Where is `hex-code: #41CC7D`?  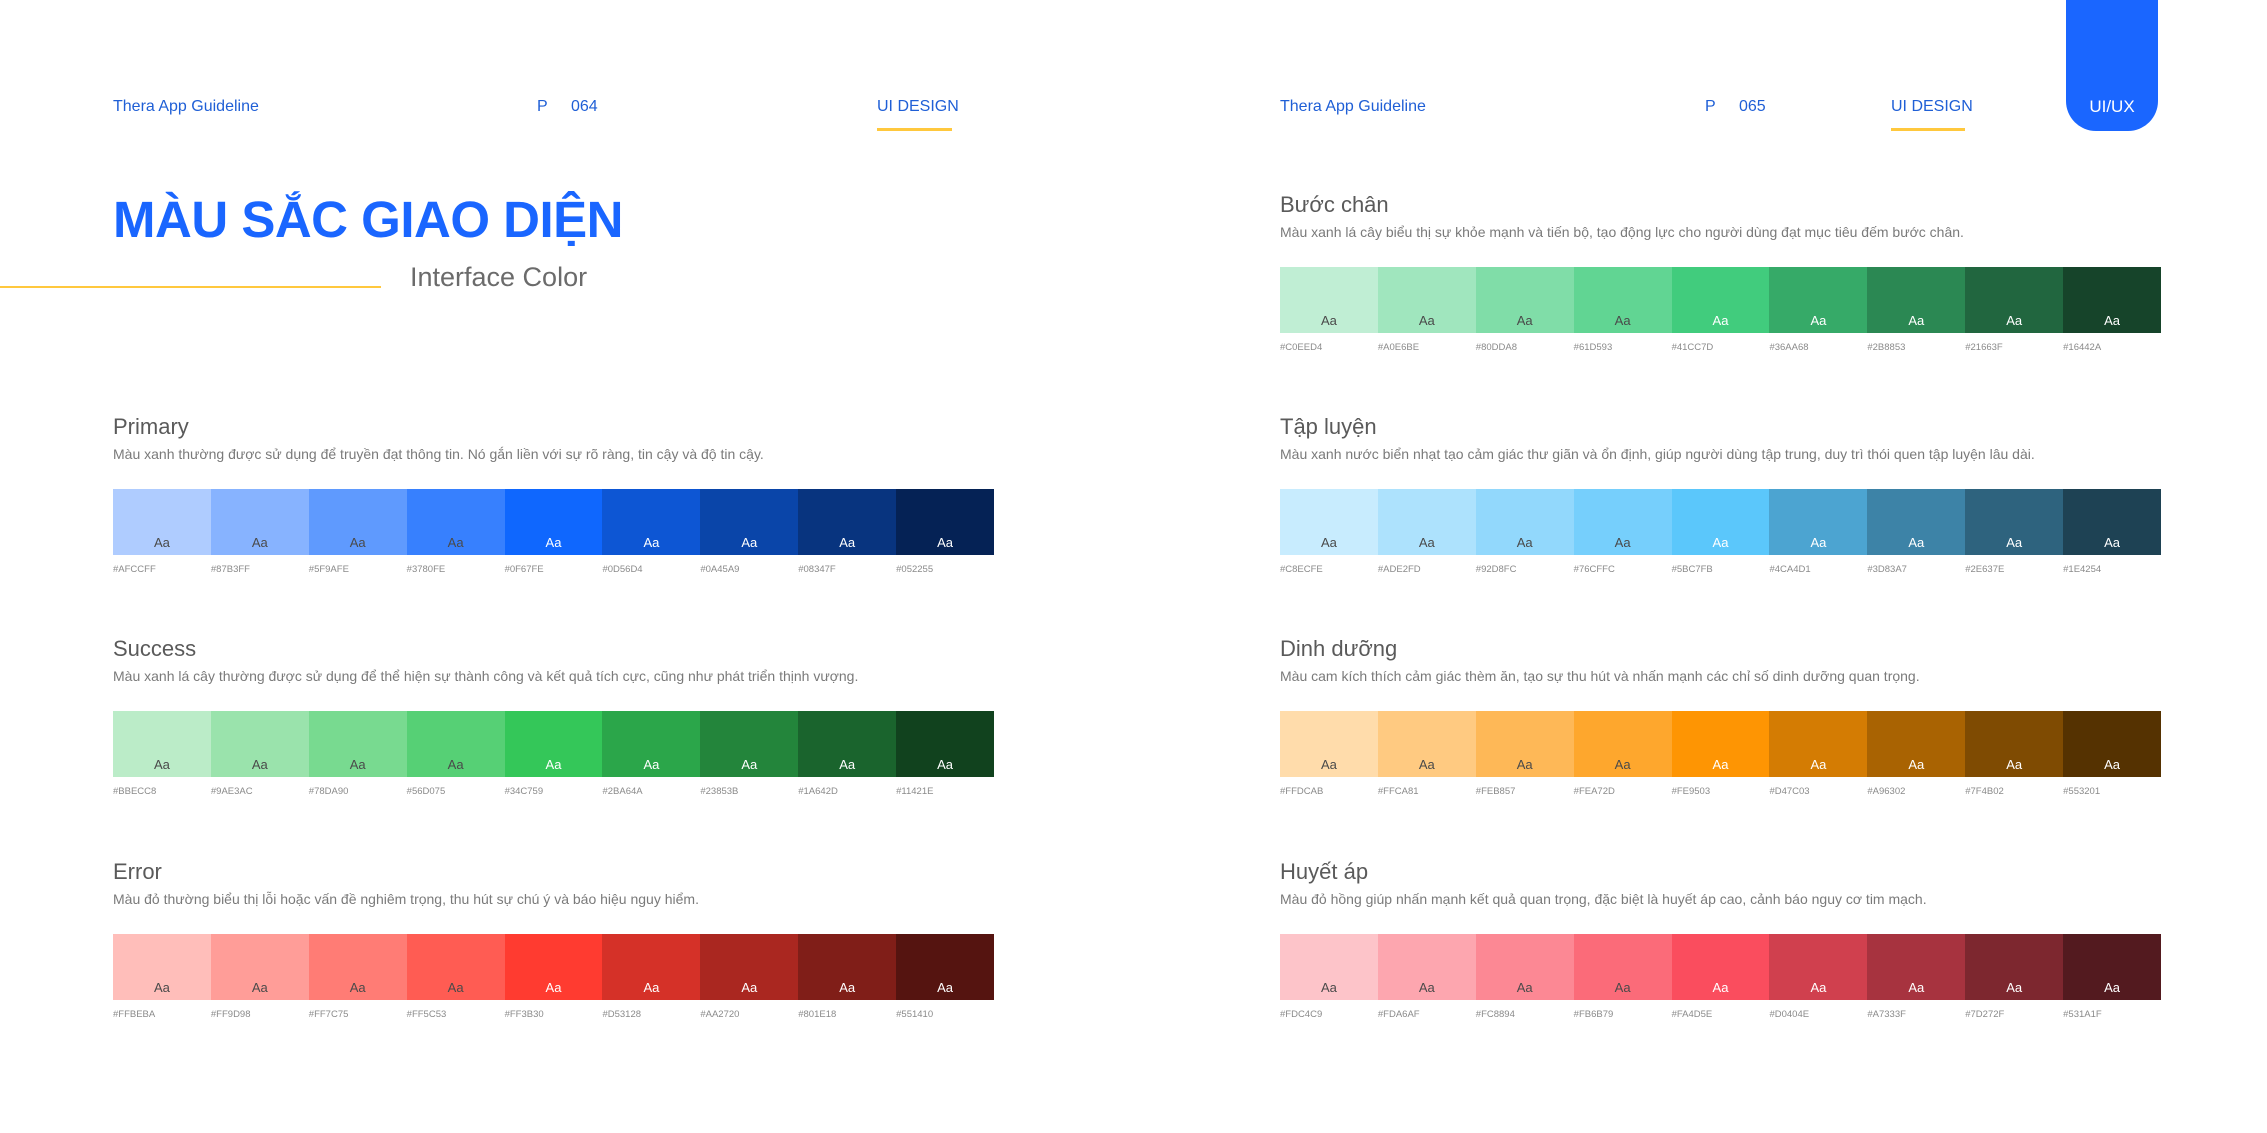 hex-code: #41CC7D is located at coordinates (1692, 347).